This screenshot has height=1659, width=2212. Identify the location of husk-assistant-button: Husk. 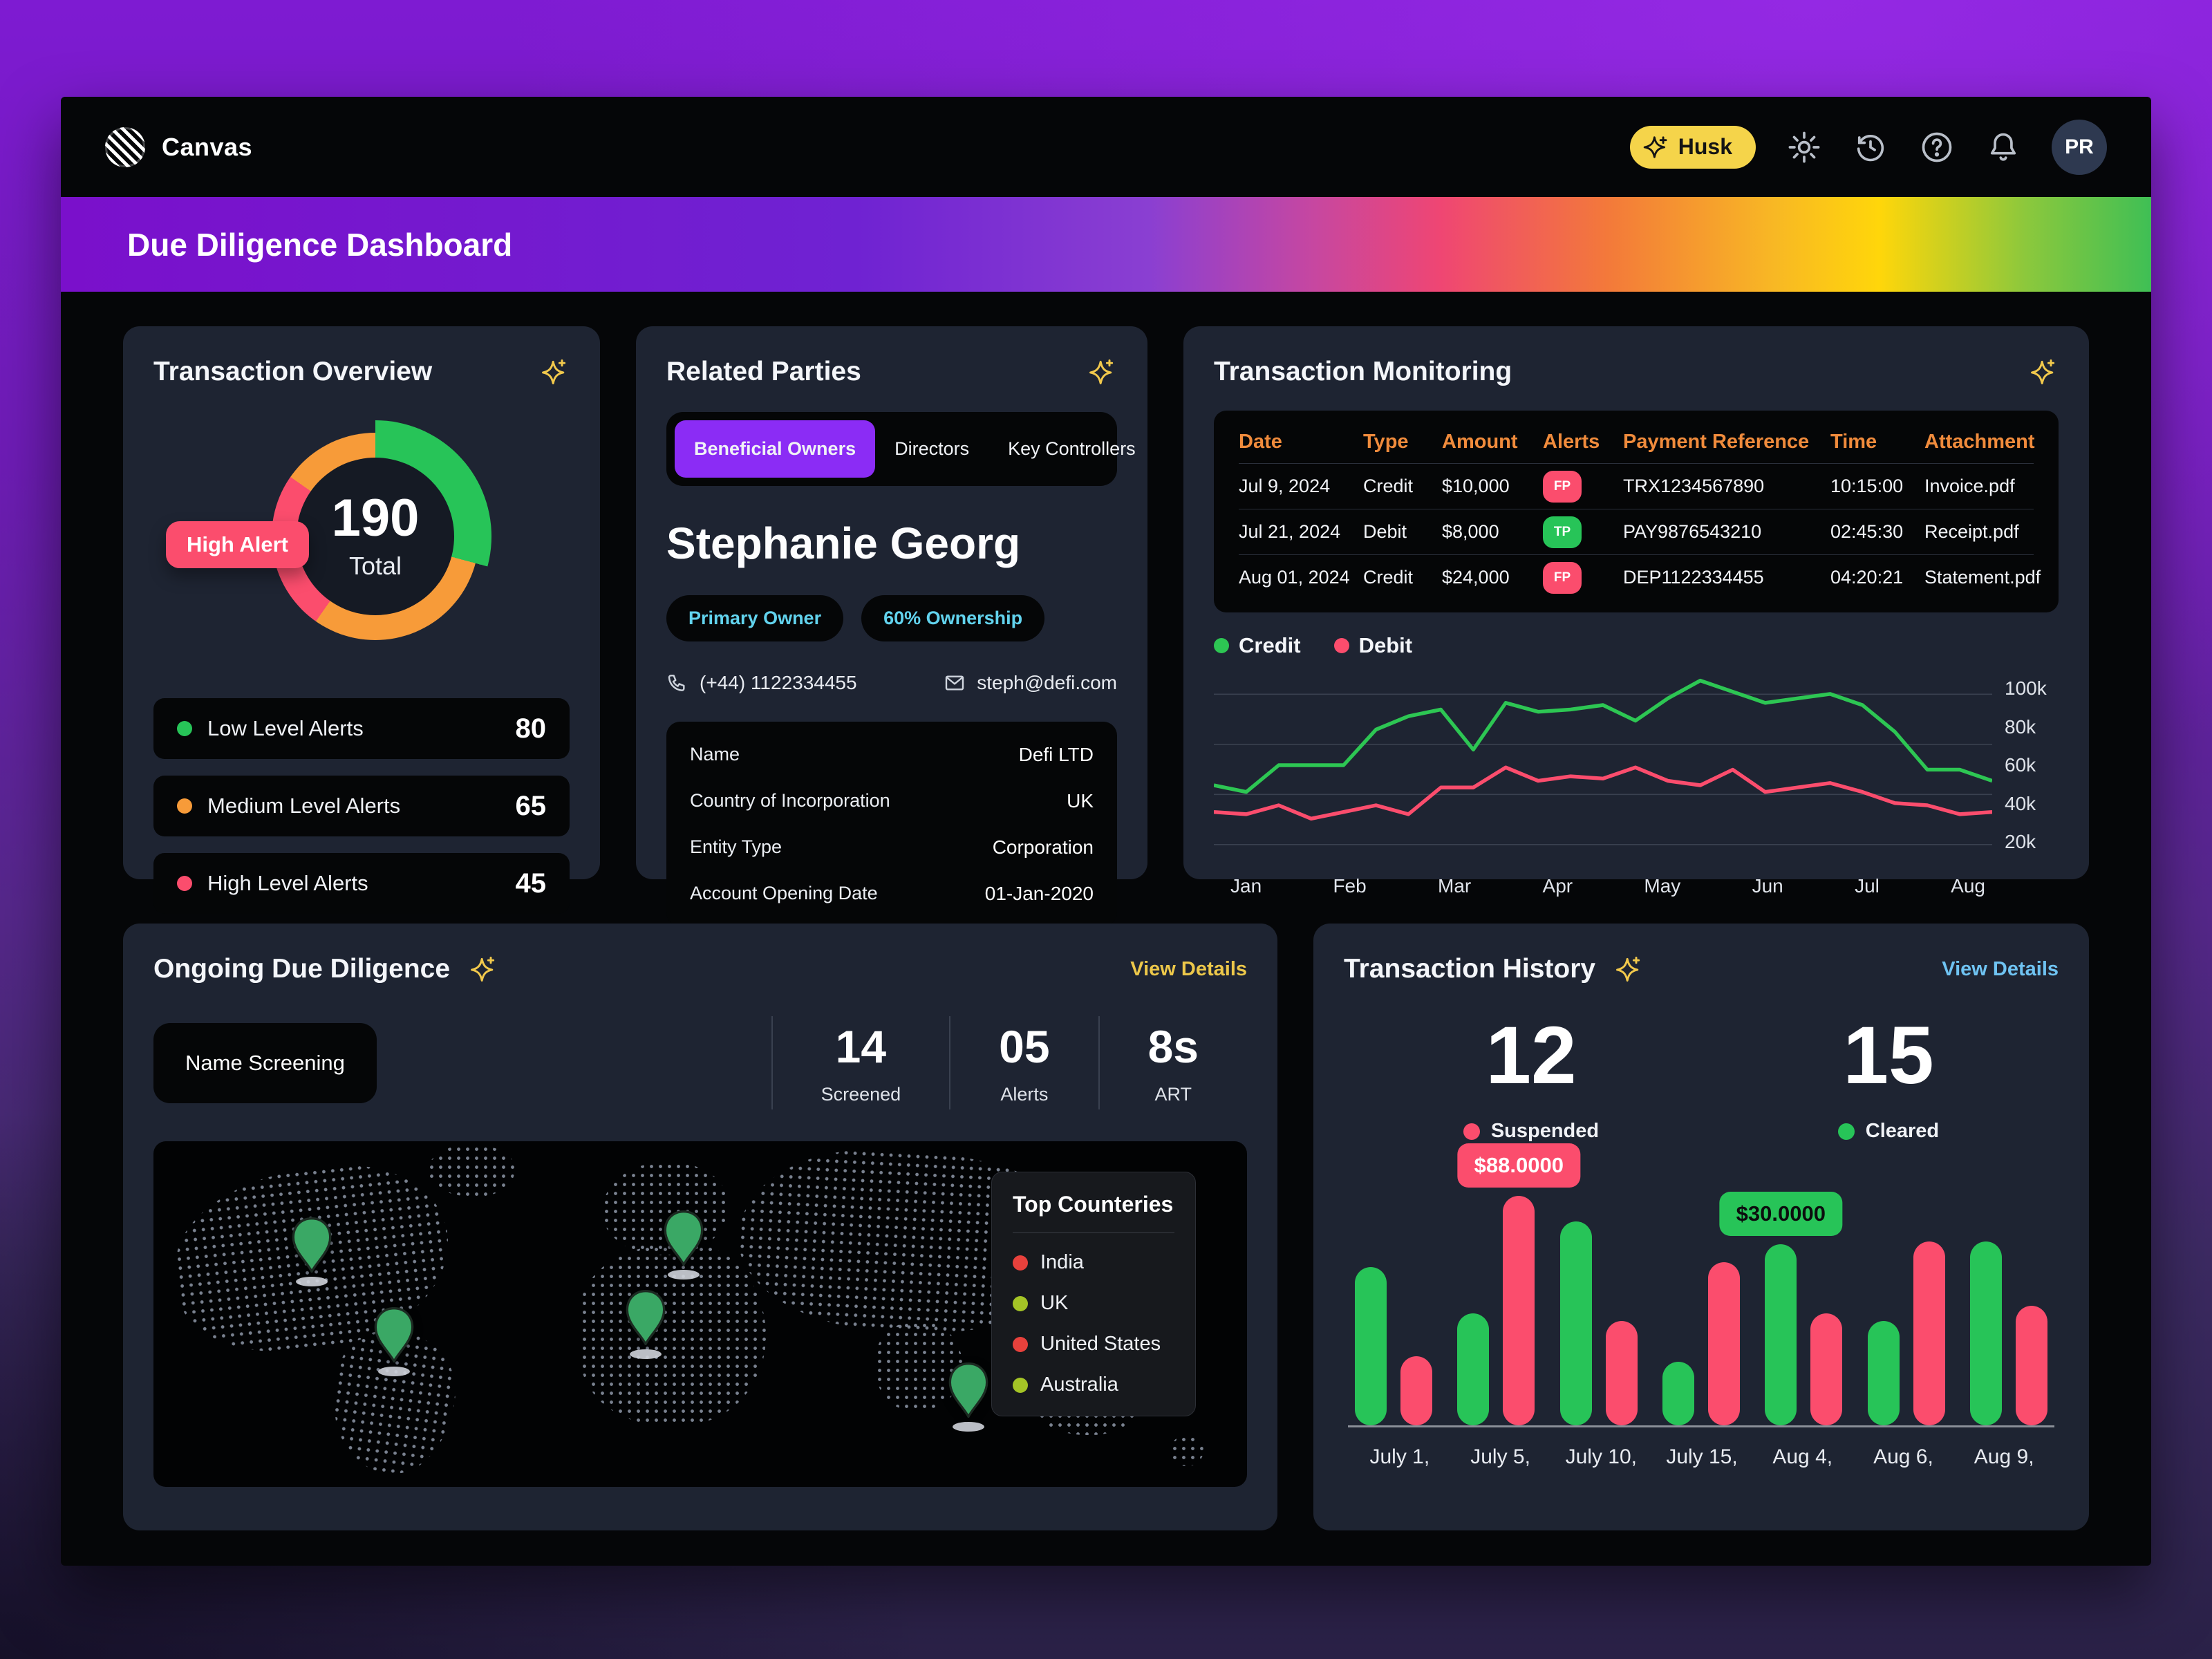
(1693, 147).